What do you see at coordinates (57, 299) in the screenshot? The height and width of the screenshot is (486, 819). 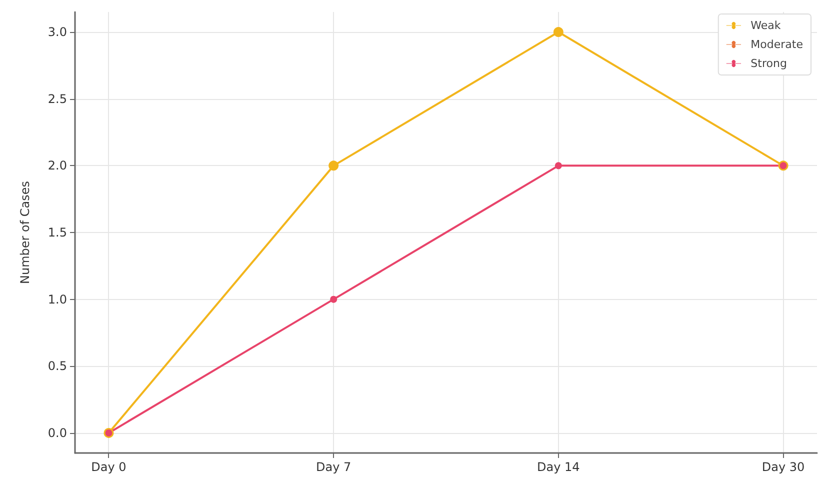 I see `y-tick-label: 1.0` at bounding box center [57, 299].